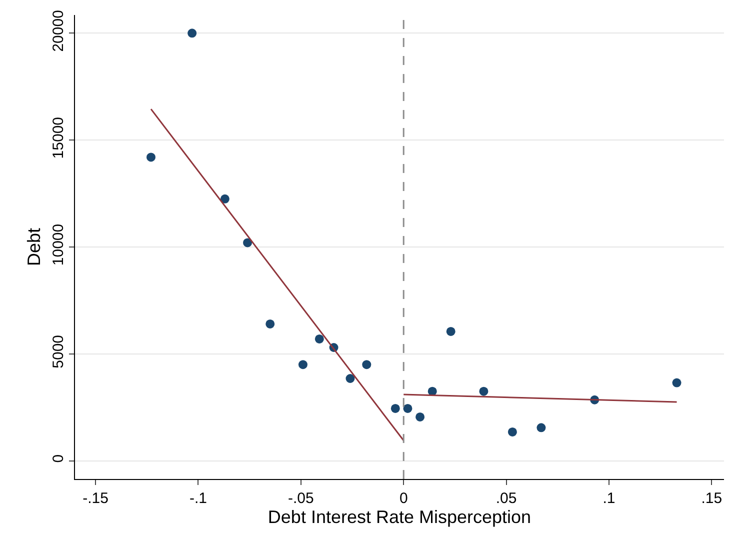 Image resolution: width=739 pixels, height=539 pixels. I want to click on x-tick-label: .05, so click(506, 498).